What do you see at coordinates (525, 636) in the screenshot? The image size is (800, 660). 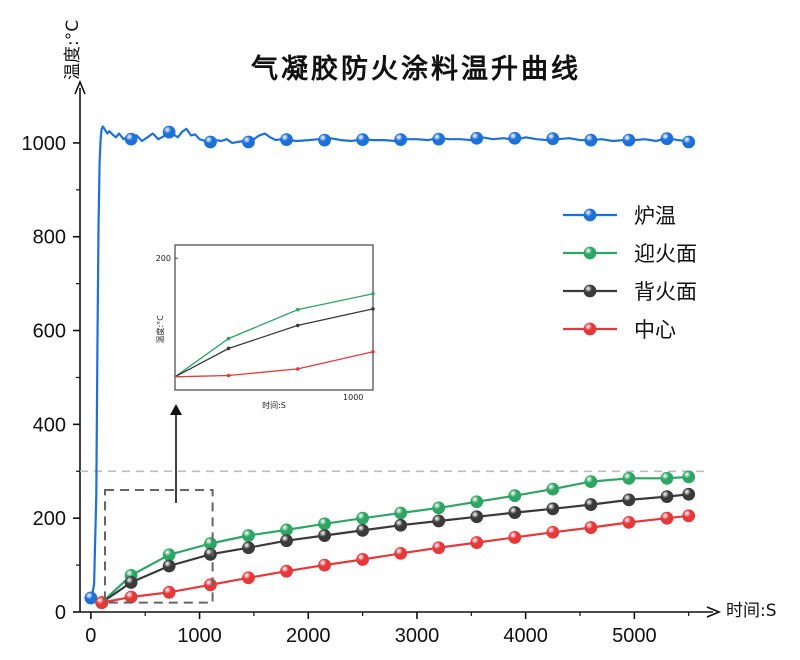 I see `x-tick-label: 4000` at bounding box center [525, 636].